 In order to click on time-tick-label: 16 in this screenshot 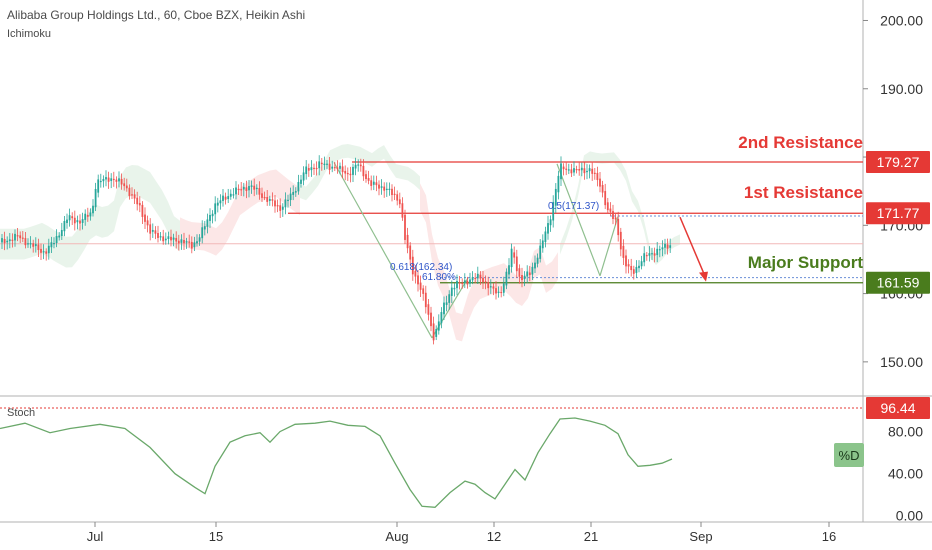, I will do `click(829, 536)`.